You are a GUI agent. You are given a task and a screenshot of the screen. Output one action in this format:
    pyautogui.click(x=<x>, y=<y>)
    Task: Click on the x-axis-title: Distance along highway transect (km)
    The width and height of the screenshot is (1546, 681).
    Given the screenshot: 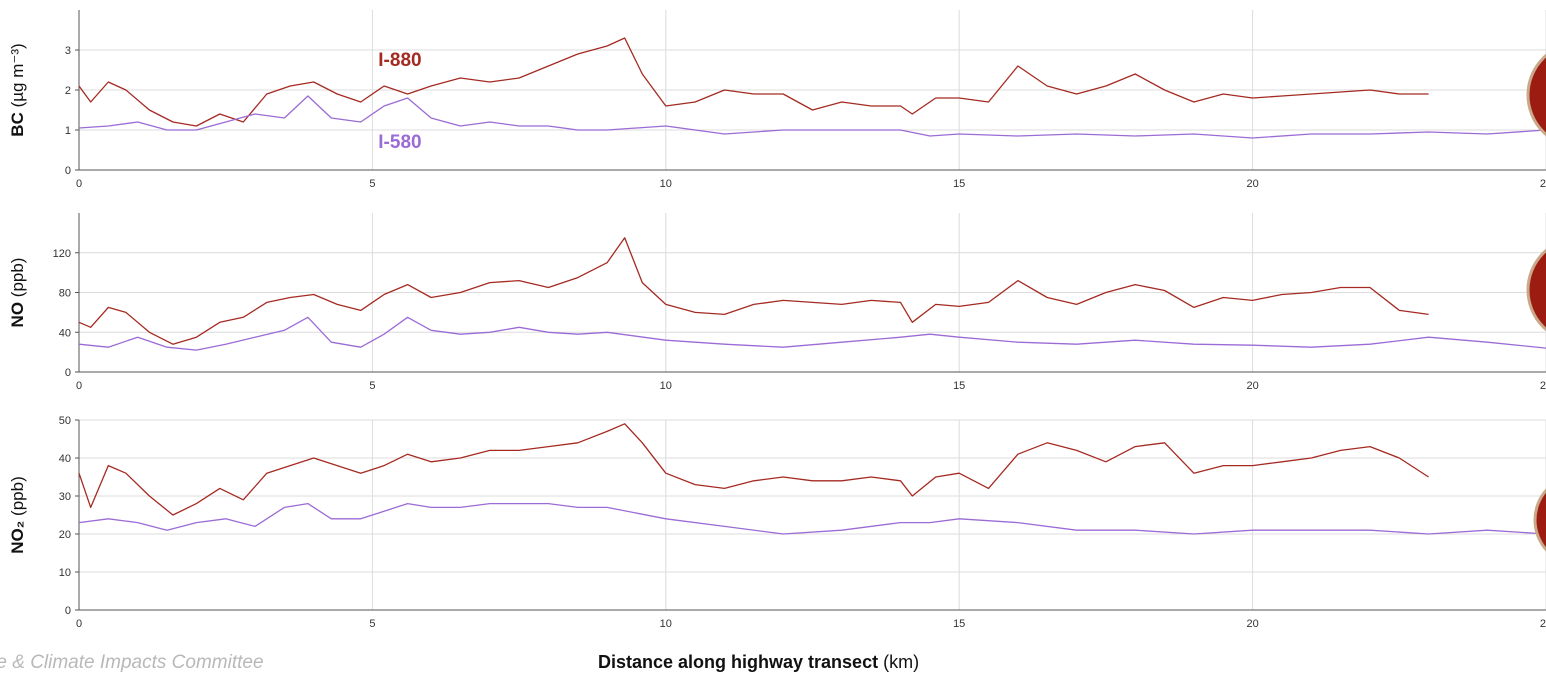 What is the action you would take?
    pyautogui.click(x=758, y=662)
    